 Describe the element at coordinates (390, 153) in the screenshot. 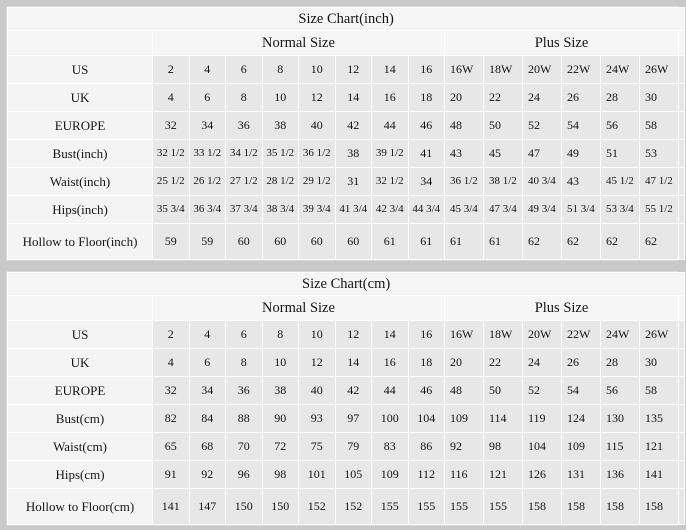

I see `cell-normal: 39 1/2` at that location.